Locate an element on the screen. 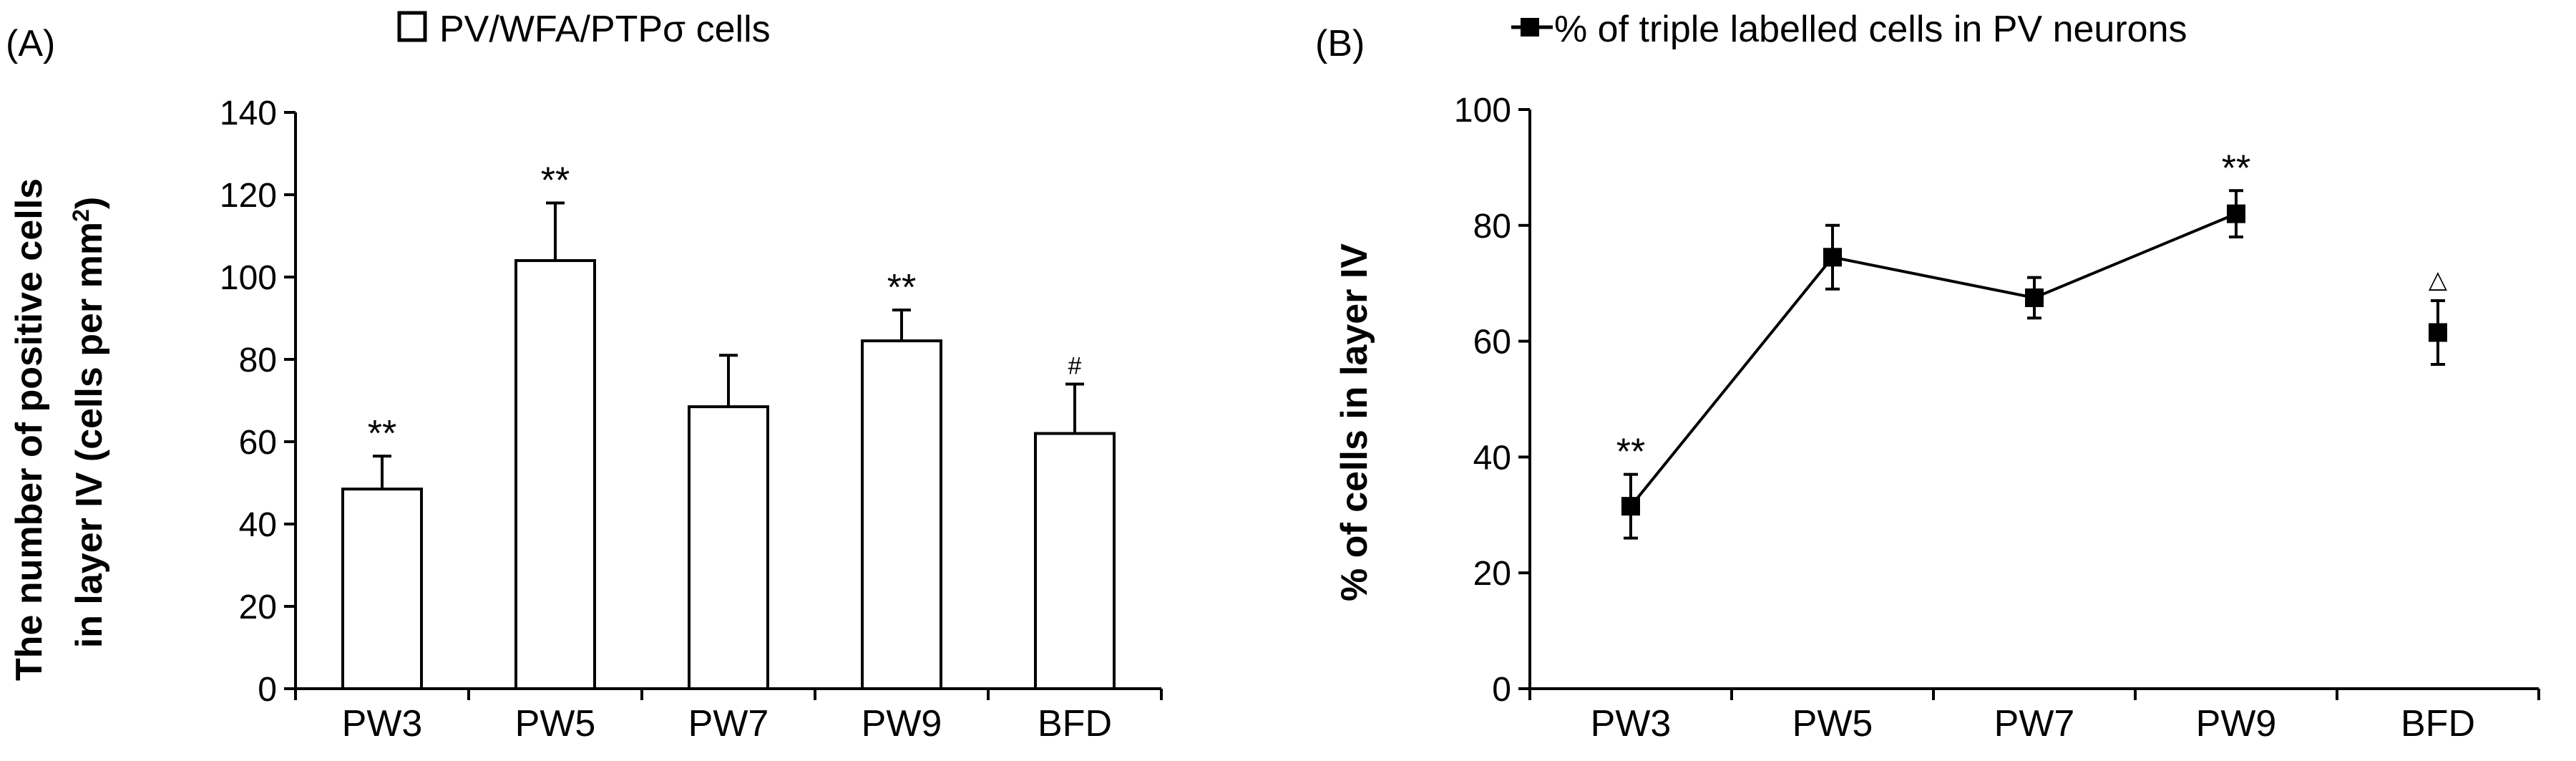 The width and height of the screenshot is (2576, 761). panel-a-y-axis-title-line2: in layer IV (cells per mm is located at coordinates (89, 435).